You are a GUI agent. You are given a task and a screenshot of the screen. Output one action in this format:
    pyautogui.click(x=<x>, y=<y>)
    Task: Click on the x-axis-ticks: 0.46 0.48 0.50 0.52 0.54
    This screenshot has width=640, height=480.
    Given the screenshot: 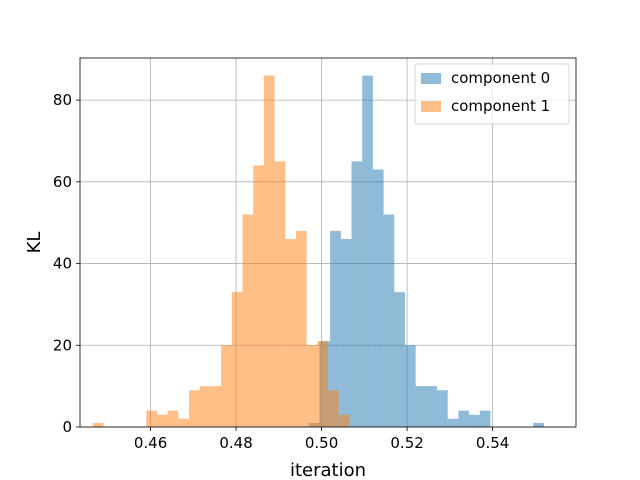 What is the action you would take?
    pyautogui.click(x=321, y=439)
    